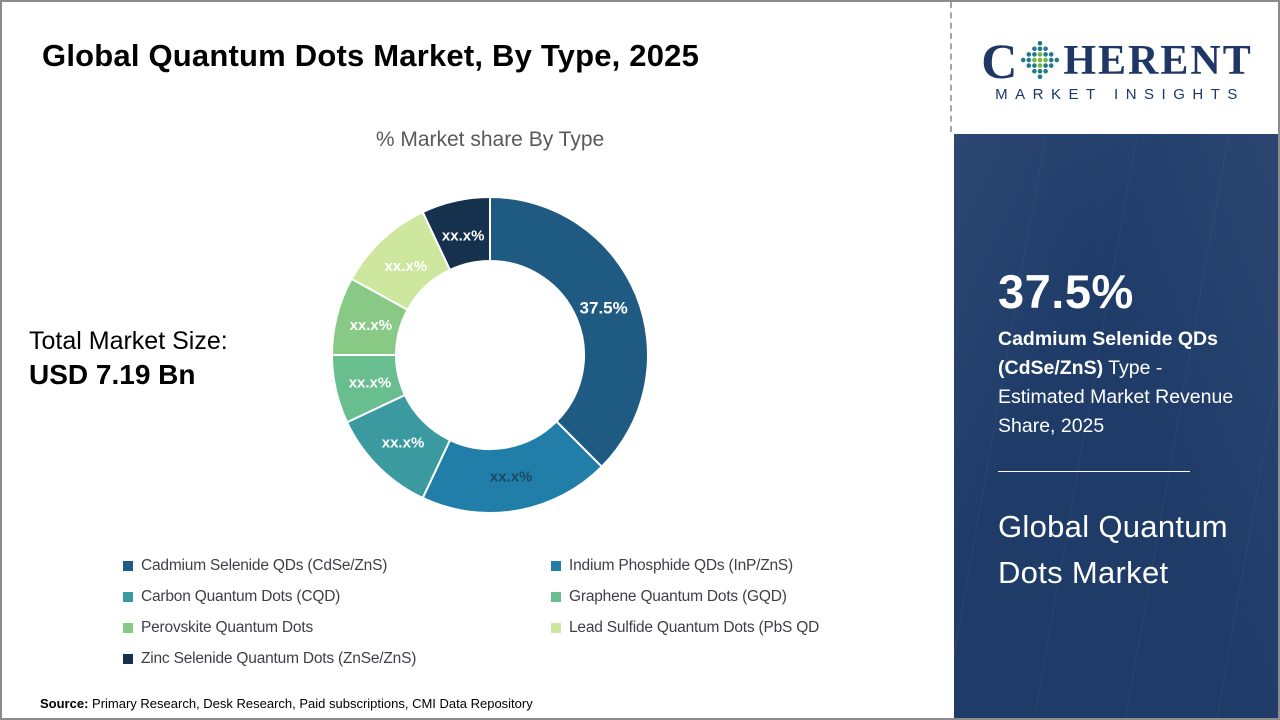  I want to click on legend-item: Cadmium Selenide QDs (CdSe/ZnS), so click(337, 565).